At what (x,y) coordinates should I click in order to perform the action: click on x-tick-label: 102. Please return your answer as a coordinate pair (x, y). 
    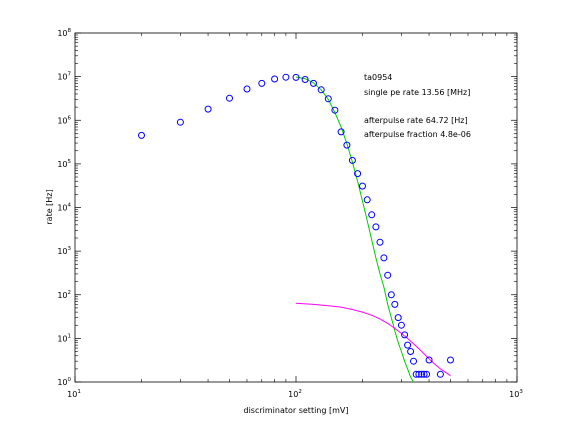
    Looking at the image, I should click on (295, 394).